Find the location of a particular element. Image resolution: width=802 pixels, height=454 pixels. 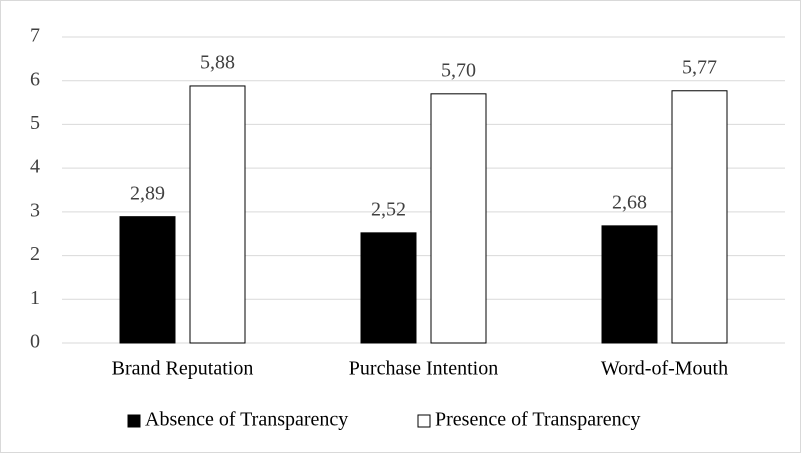

data-label: 2,89 is located at coordinates (147, 193).